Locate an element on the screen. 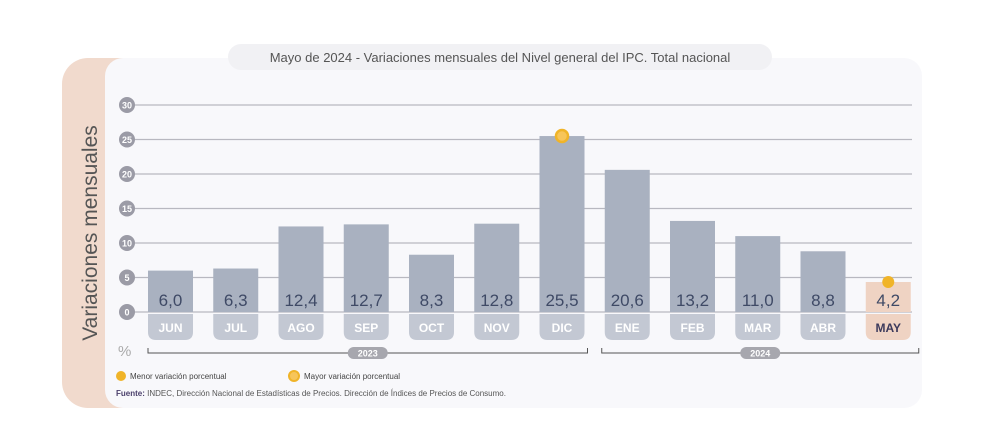 The image size is (992, 441). x-tick-label: MAY is located at coordinates (888, 328).